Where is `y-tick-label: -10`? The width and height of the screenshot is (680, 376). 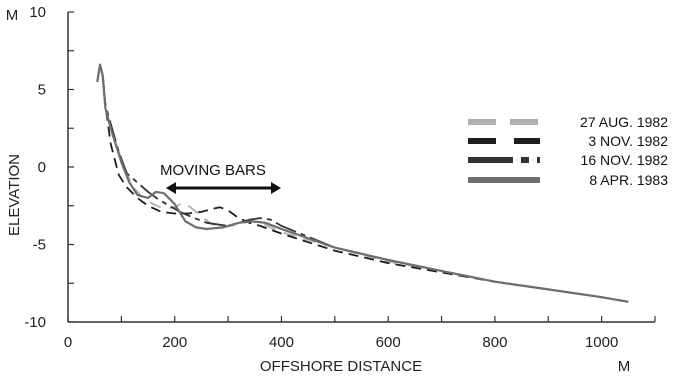
y-tick-label: -10 is located at coordinates (35, 322).